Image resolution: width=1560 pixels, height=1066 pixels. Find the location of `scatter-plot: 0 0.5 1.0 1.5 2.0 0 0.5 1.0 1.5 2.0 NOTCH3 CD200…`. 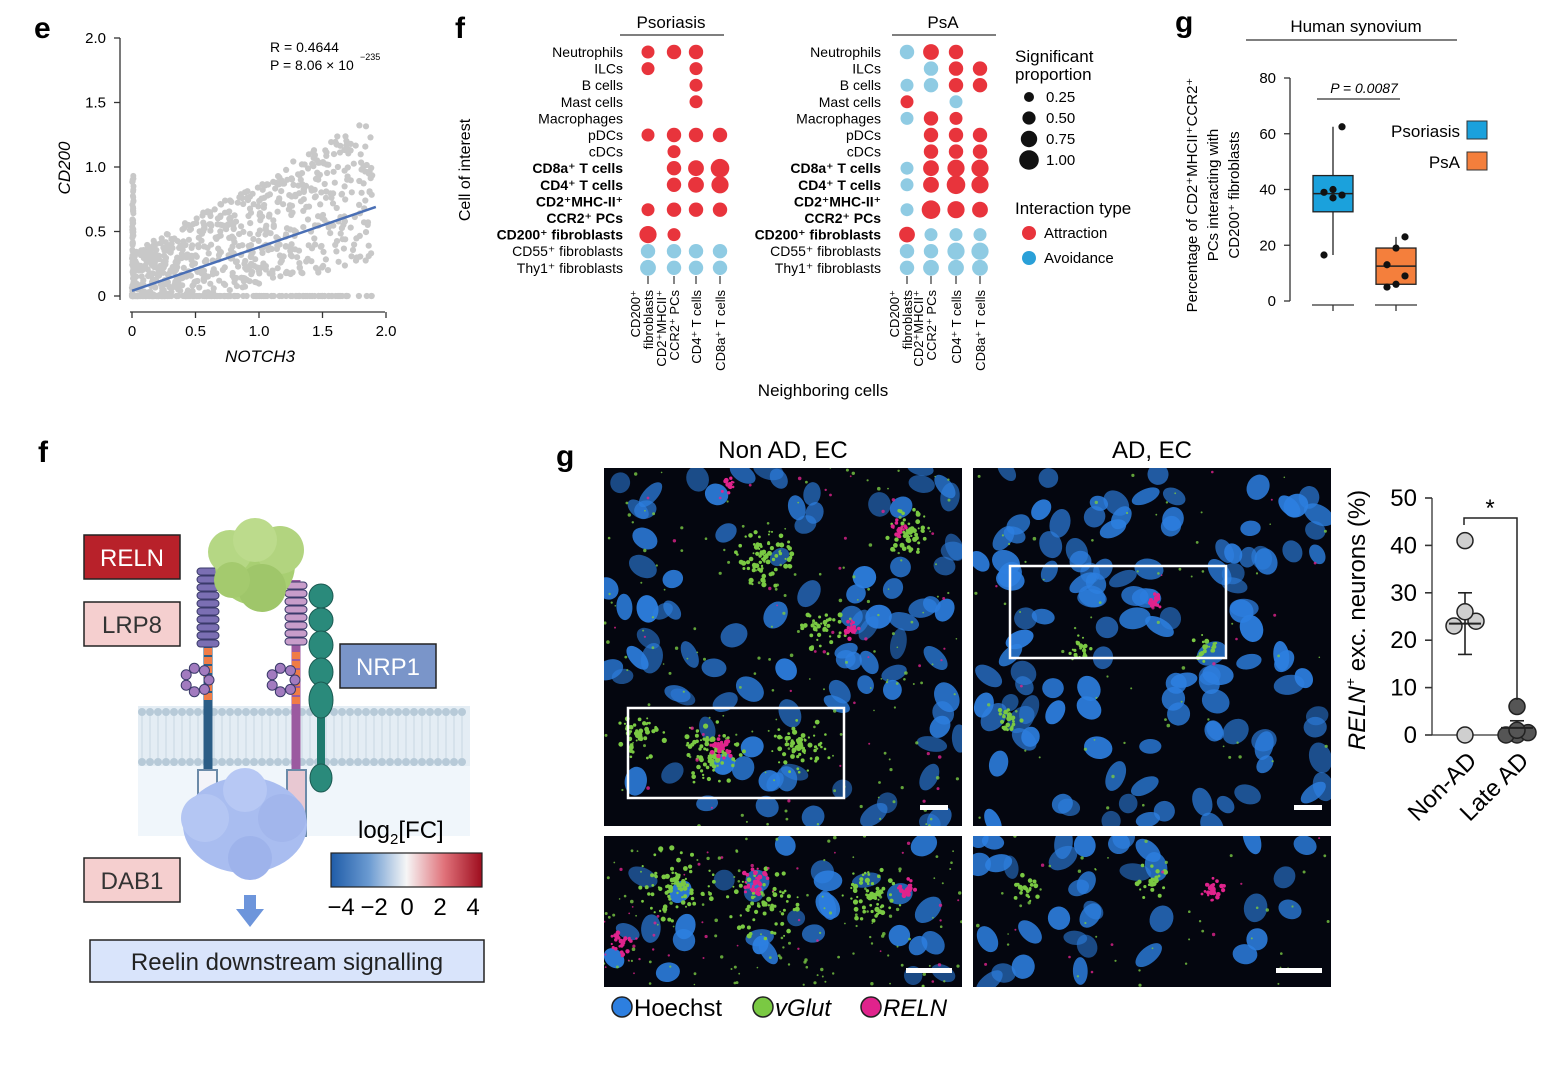

scatter-plot: 0 0.5 1.0 1.5 2.0 0 0.5 1.0 1.5 2.0 NOTCH3 CD200… is located at coordinates (225, 198).